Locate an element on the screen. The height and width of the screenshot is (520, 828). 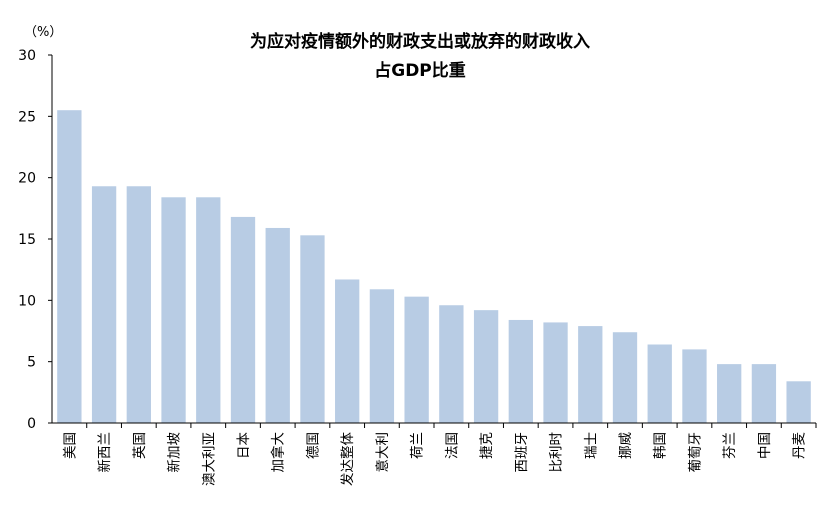
x-tick-label: 挪威 is located at coordinates (626, 446).